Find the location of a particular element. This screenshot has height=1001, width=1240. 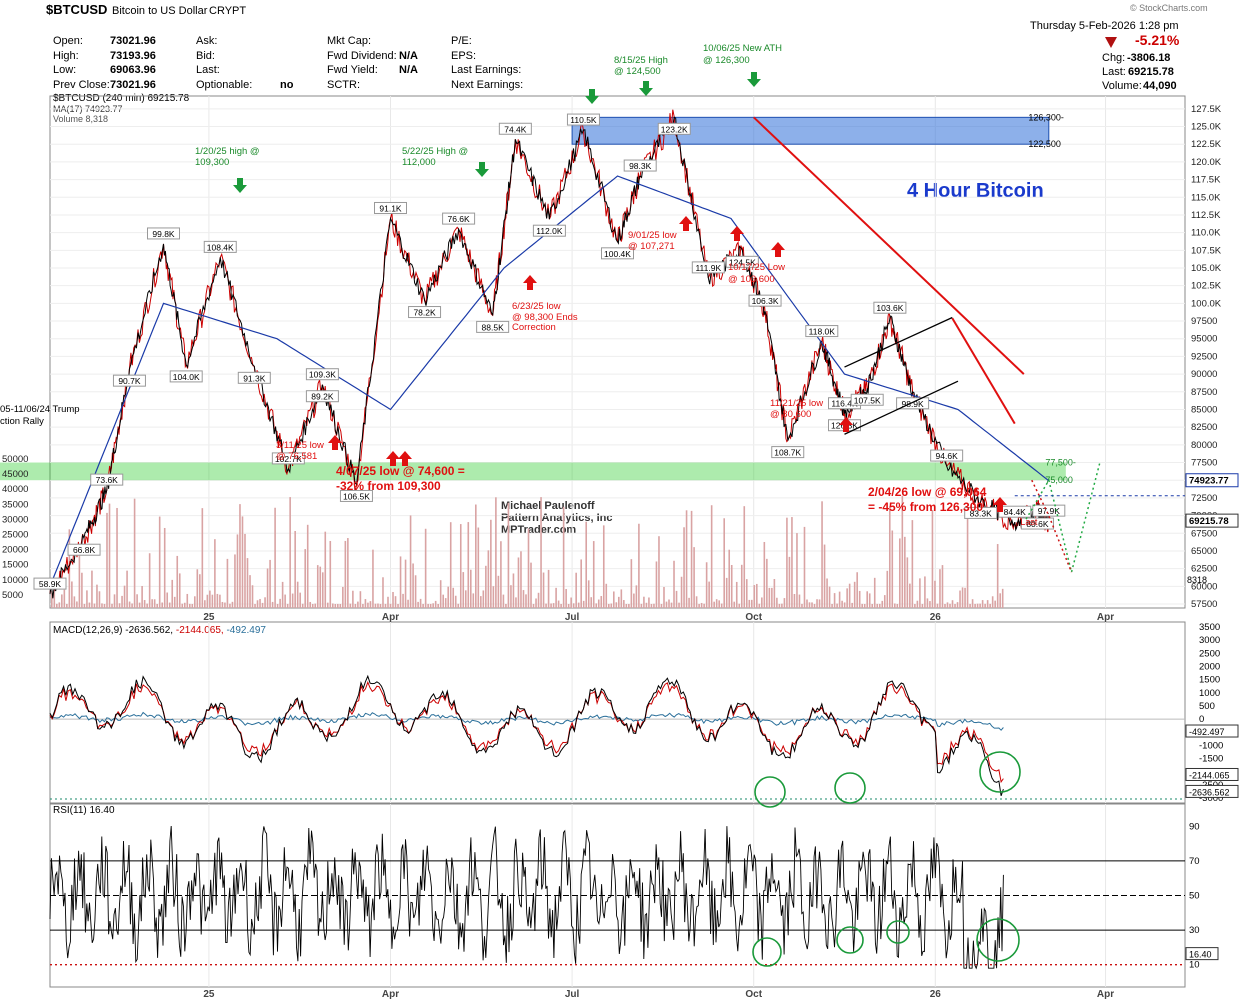

price-point-label: 106.3K is located at coordinates (765, 300).